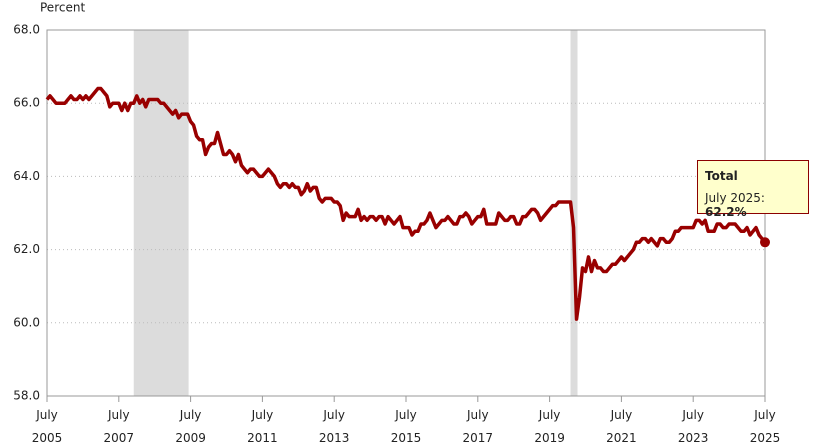 The image size is (813, 448). I want to click on y-tick-label: 68.0, so click(26, 30).